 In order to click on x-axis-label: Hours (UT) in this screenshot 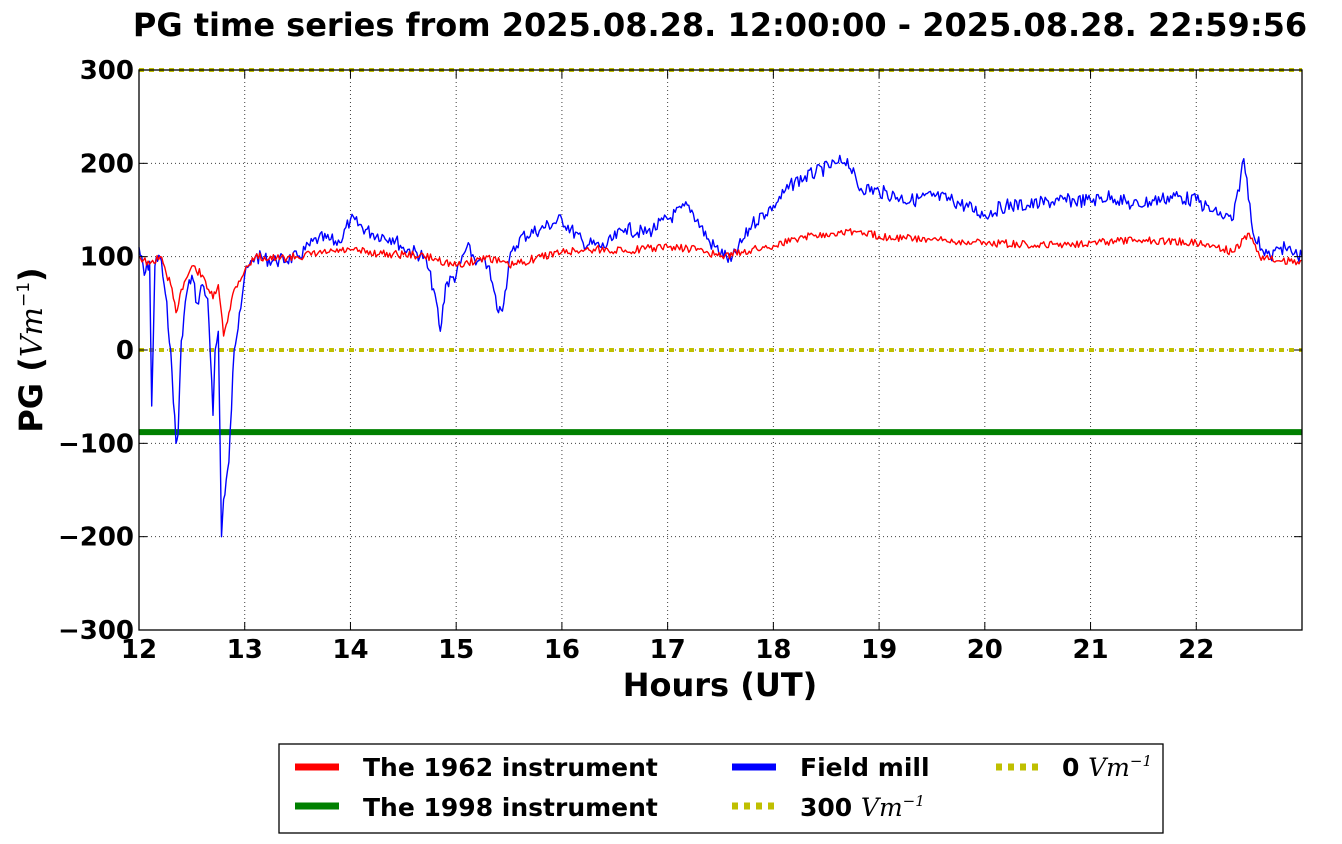, I will do `click(720, 685)`.